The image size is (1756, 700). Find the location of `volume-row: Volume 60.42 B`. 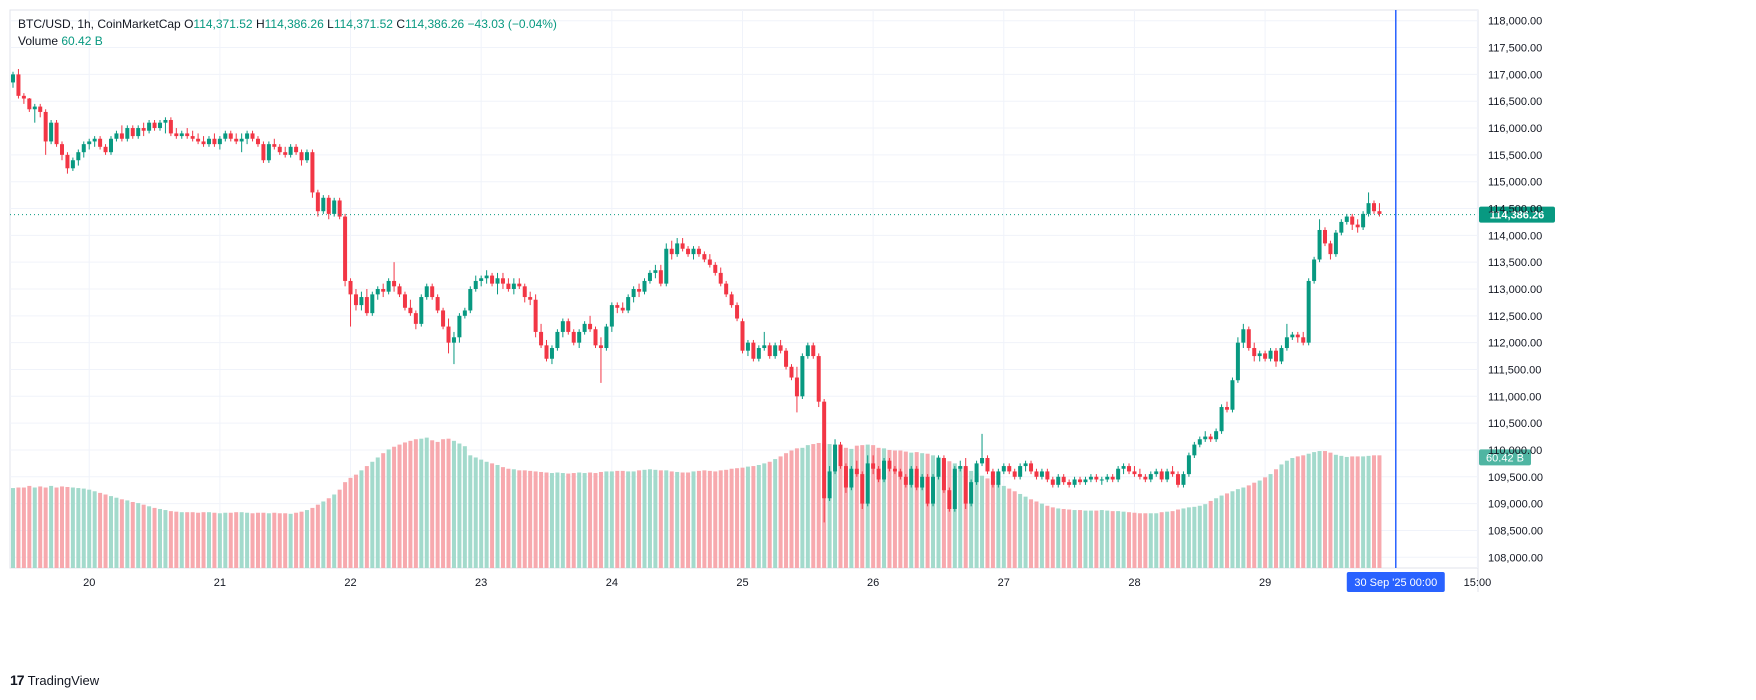

volume-row: Volume 60.42 B is located at coordinates (287, 41).